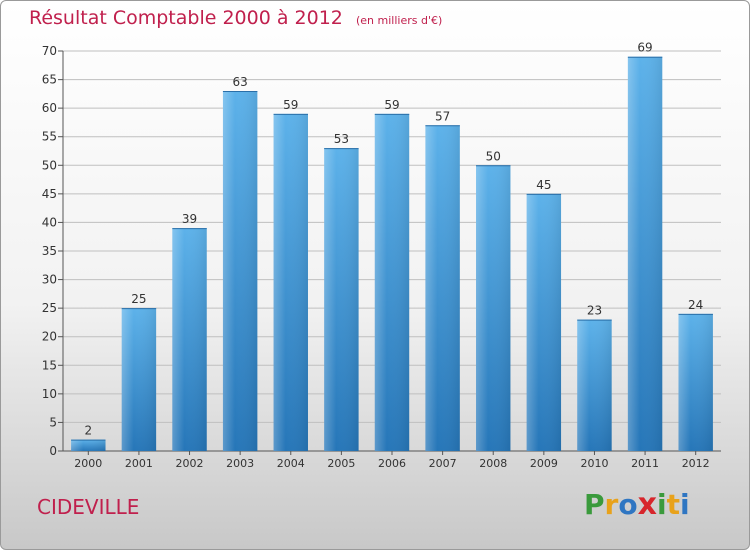 The width and height of the screenshot is (750, 550). What do you see at coordinates (88, 507) in the screenshot?
I see `commune-name: CIDEVILLE` at bounding box center [88, 507].